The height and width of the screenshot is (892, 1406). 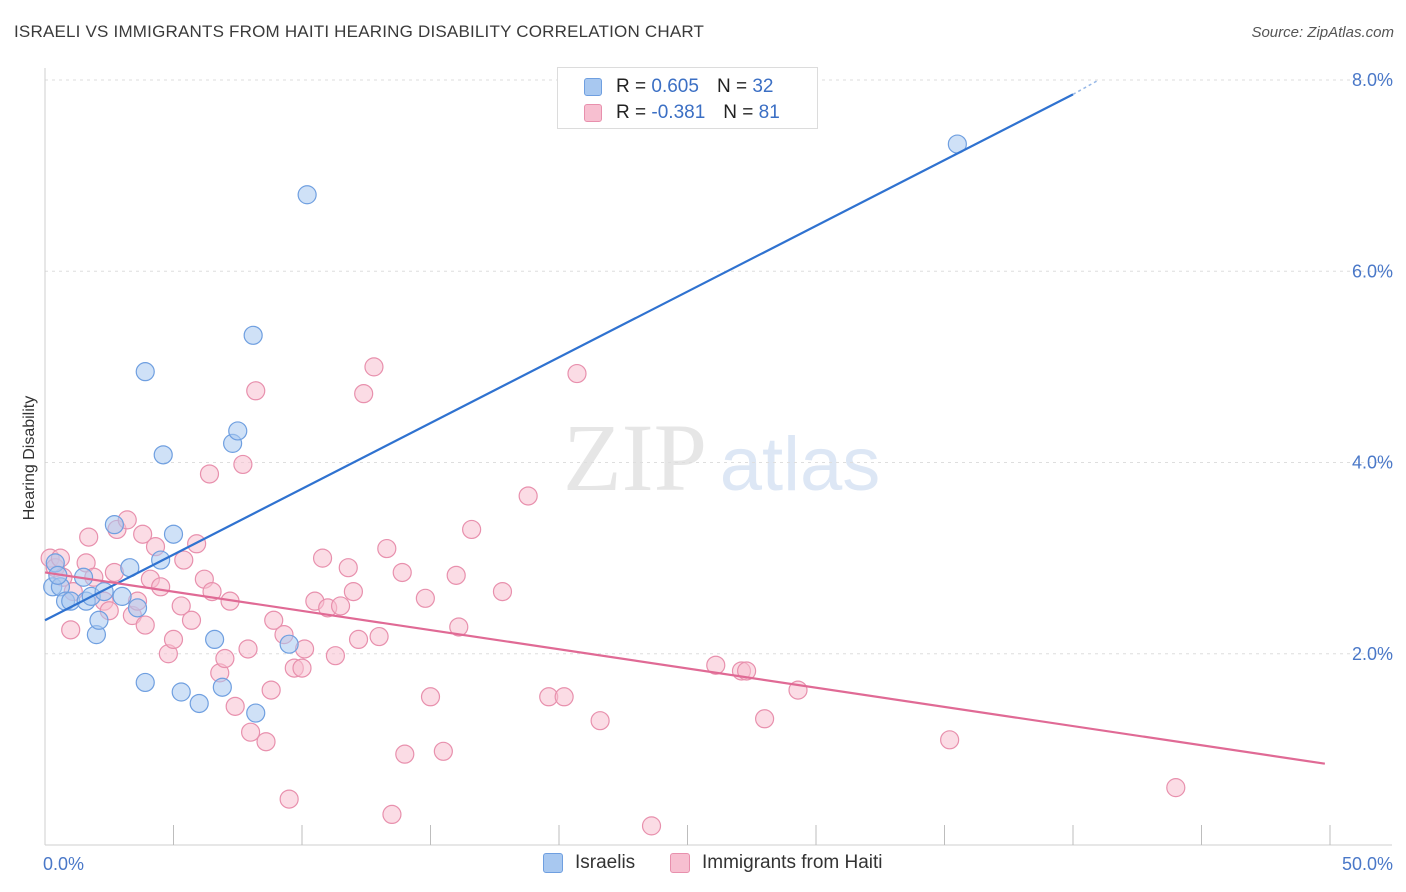 What do you see at coordinates (1372, 80) in the screenshot?
I see `y-tick-label: 8.0%` at bounding box center [1372, 80].